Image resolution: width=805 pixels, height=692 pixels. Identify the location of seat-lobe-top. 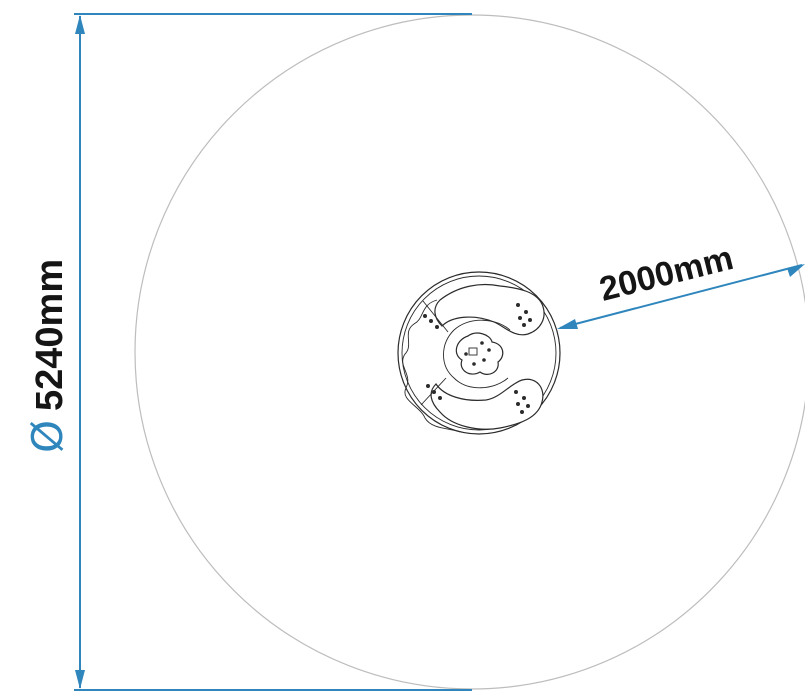
(489, 309).